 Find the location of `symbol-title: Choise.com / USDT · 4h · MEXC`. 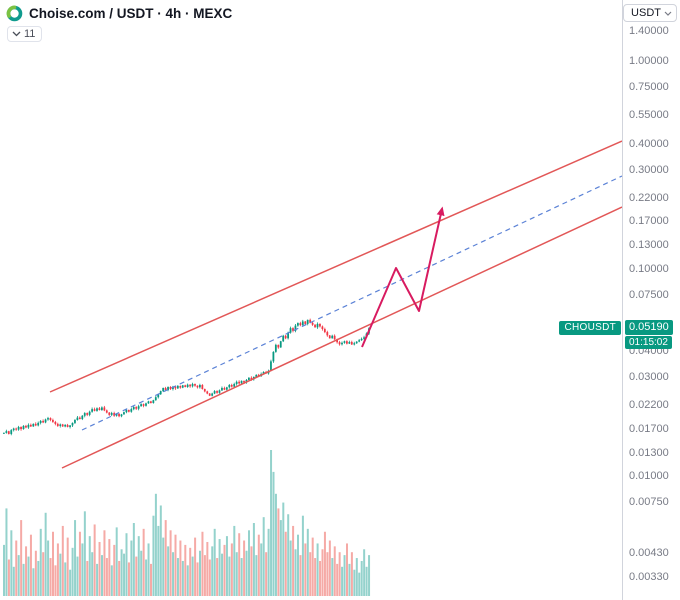

symbol-title: Choise.com / USDT · 4h · MEXC is located at coordinates (131, 13).